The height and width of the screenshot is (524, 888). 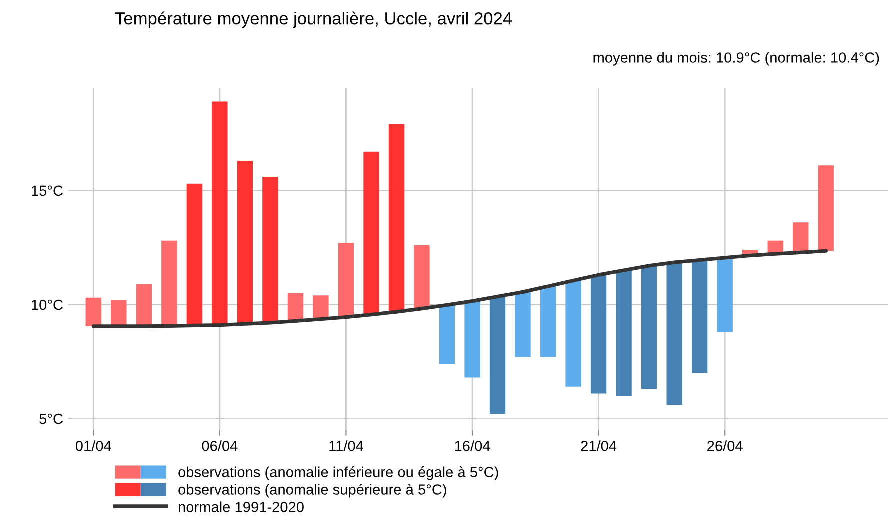 I want to click on x-tick-label: 21/04, so click(x=599, y=446).